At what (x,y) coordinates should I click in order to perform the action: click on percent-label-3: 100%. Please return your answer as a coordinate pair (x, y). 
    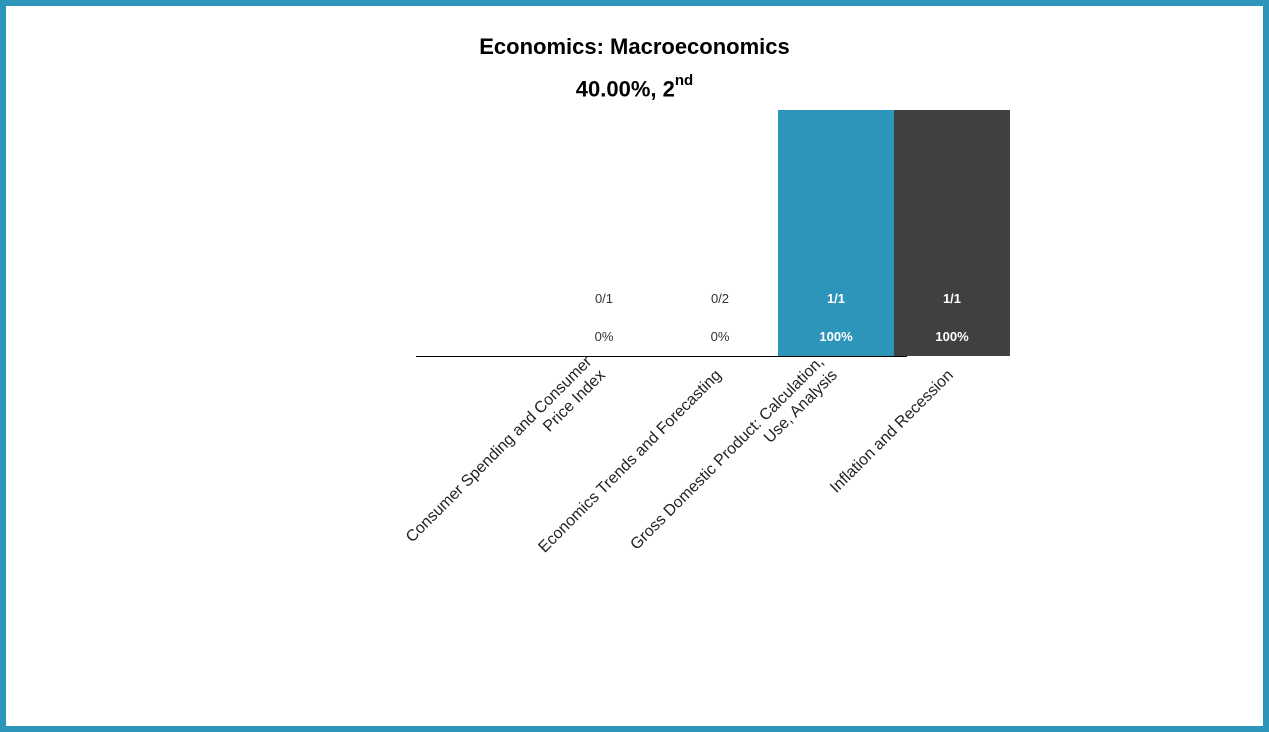
    Looking at the image, I should click on (952, 336).